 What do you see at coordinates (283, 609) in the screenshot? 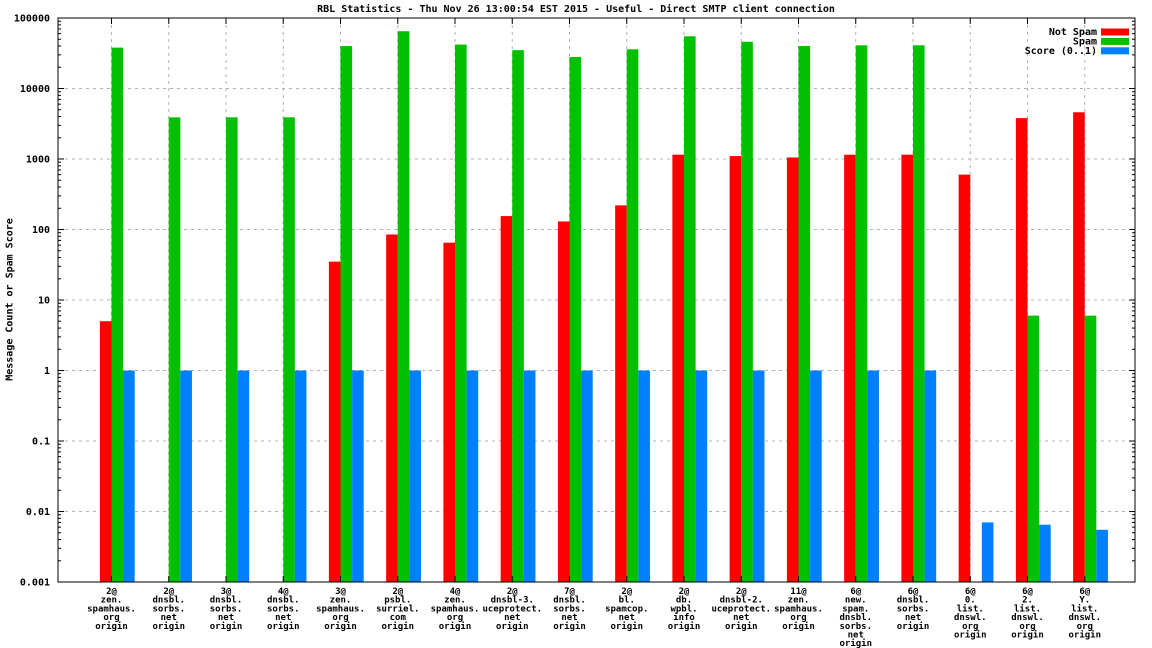
I see `x-tick-label: 4@ dnsbl. sorbs. net origin` at bounding box center [283, 609].